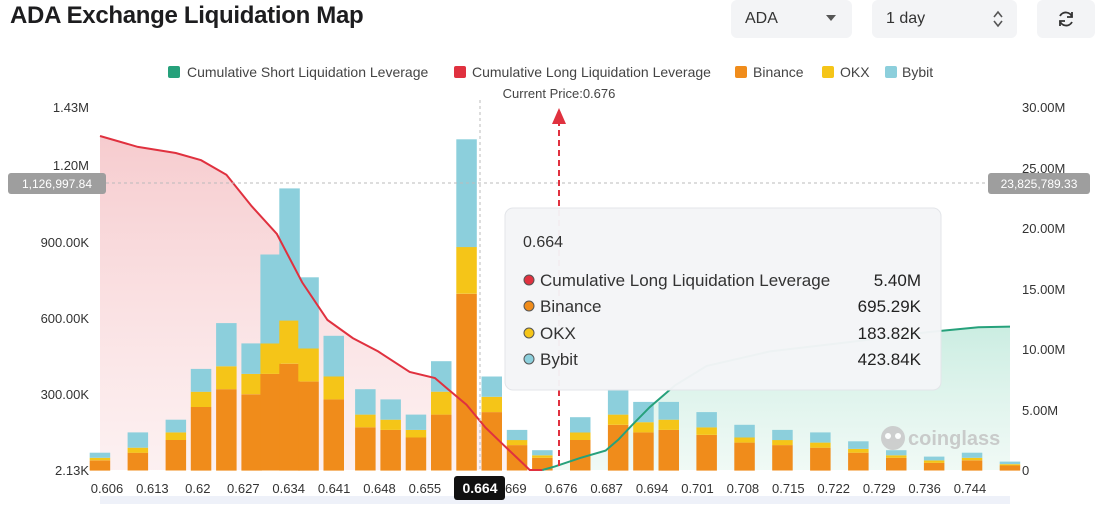 This screenshot has height=506, width=1100. Describe the element at coordinates (890, 333) in the screenshot. I see `tooltip-row-value: 183.82K` at that location.